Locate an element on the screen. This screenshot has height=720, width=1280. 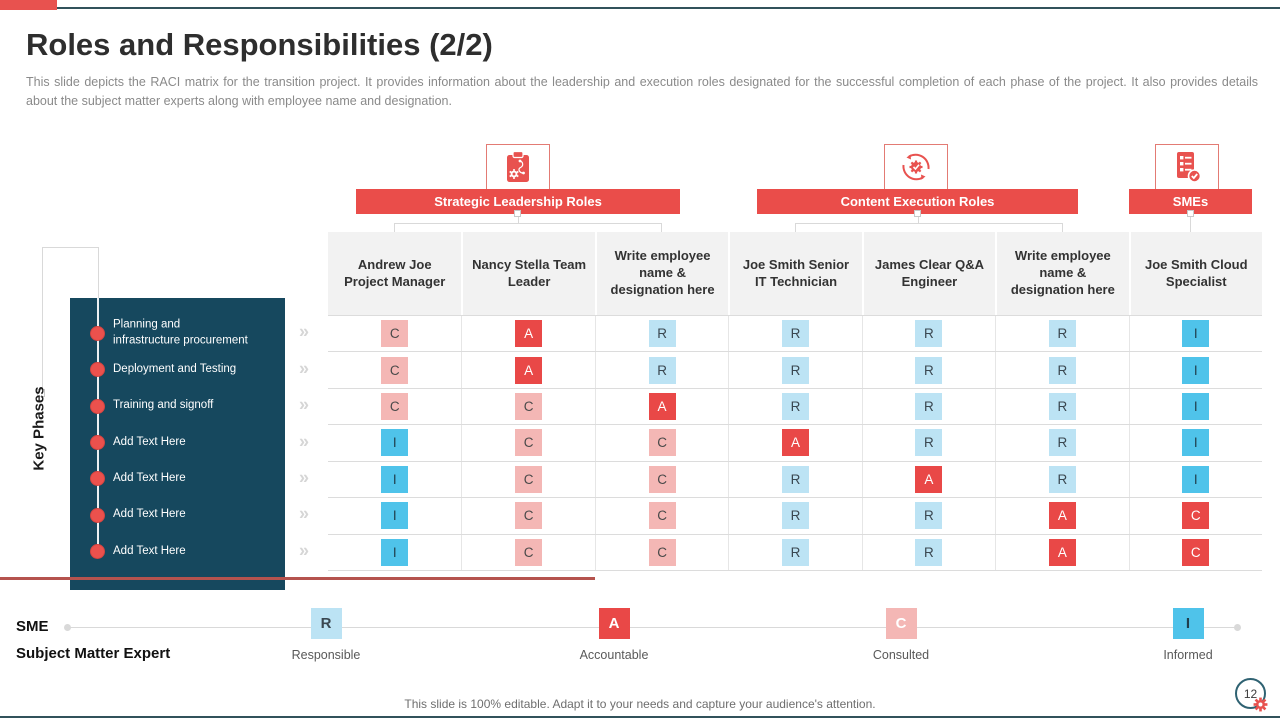
legend-chip-r: R is located at coordinates (326, 623).